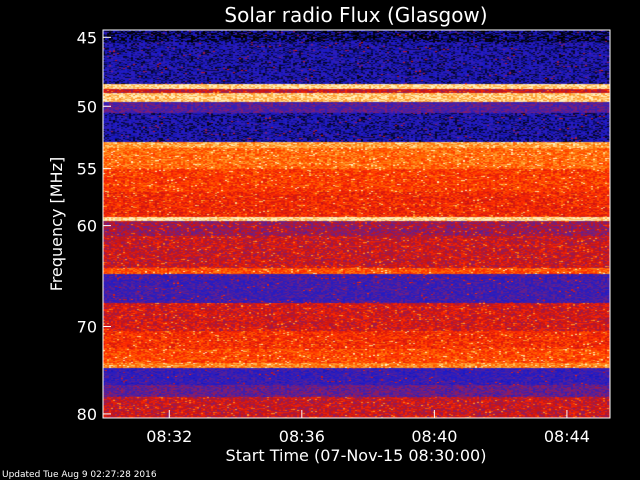  What do you see at coordinates (567, 436) in the screenshot?
I see `x-tick-label: 08:44` at bounding box center [567, 436].